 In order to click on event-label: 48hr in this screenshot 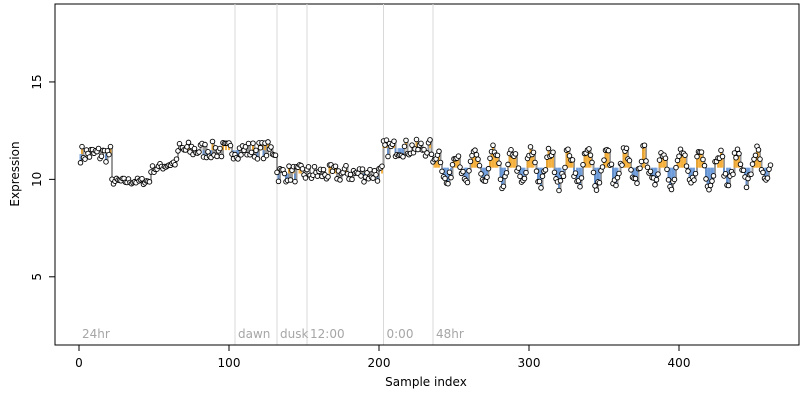, I will do `click(450, 334)`.